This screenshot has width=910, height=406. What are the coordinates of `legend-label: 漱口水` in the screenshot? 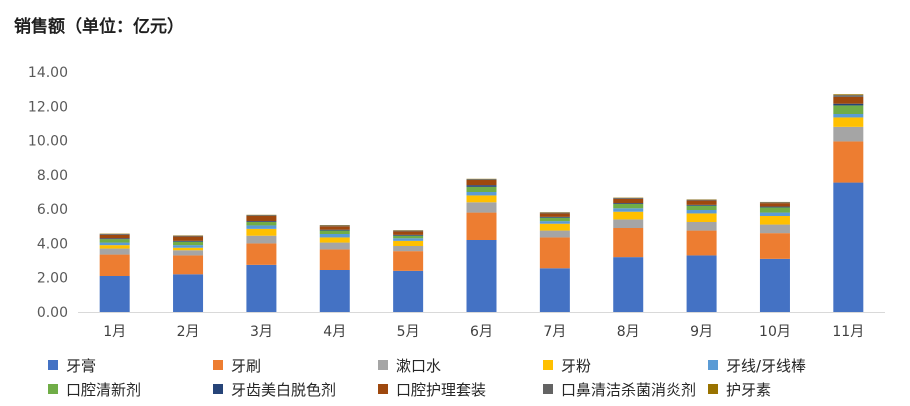 It's located at (419, 365).